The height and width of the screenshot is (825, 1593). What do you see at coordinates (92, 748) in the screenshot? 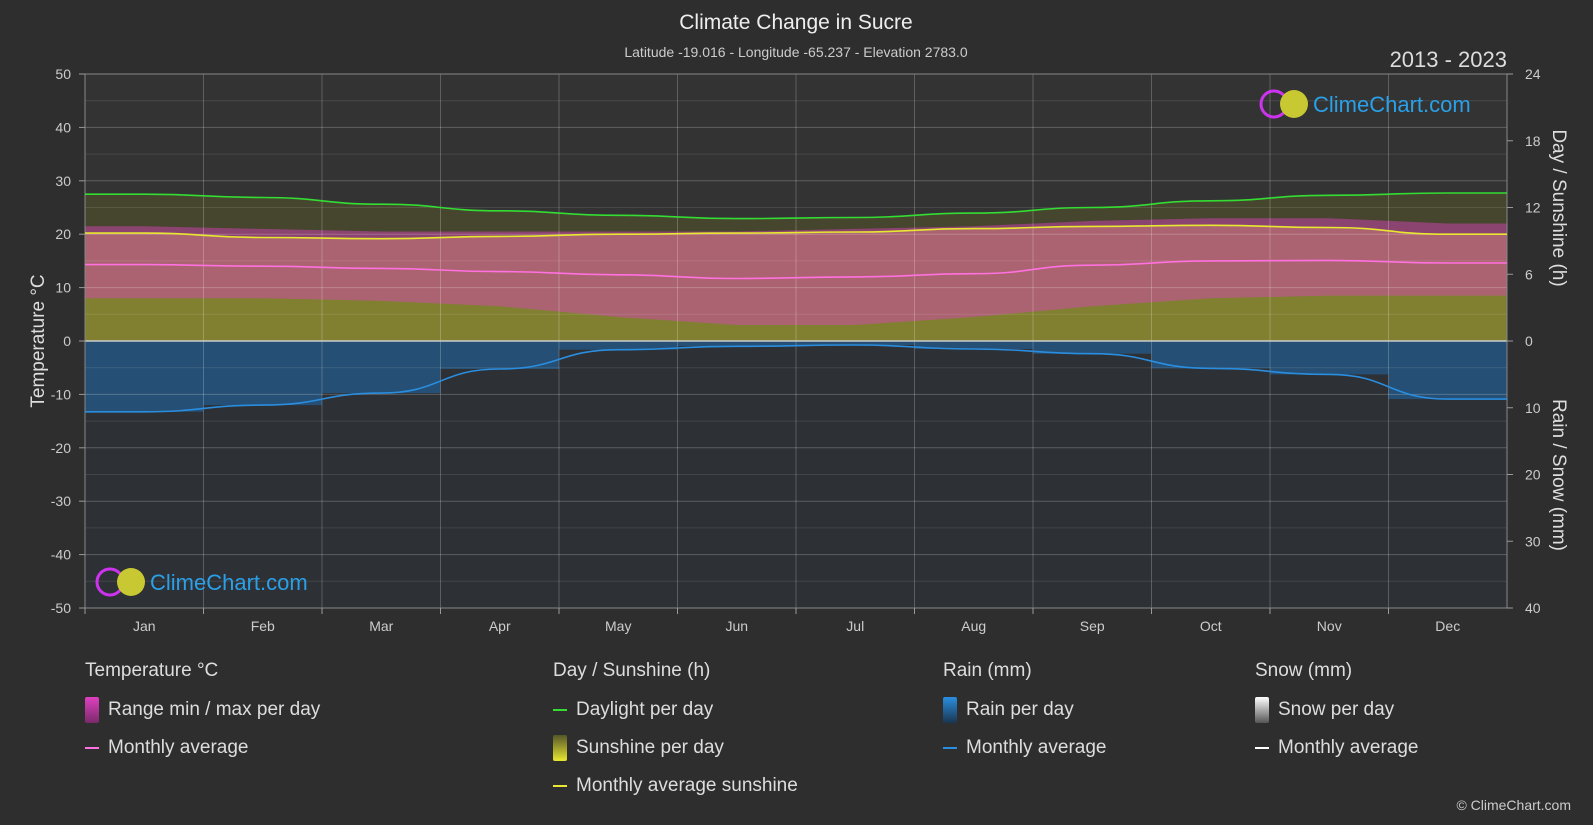
I see `temp-avg-swatch` at bounding box center [92, 748].